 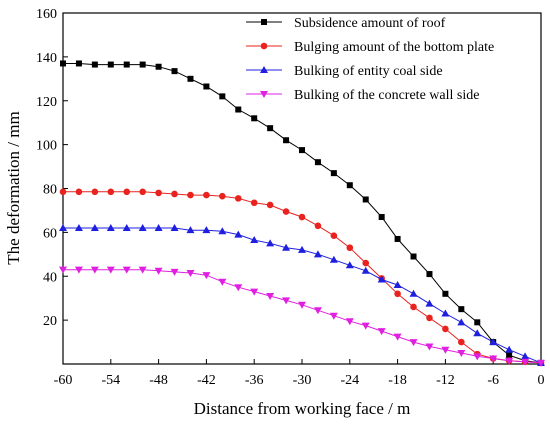 What do you see at coordinates (349, 380) in the screenshot?
I see `x-tick-label: -24` at bounding box center [349, 380].